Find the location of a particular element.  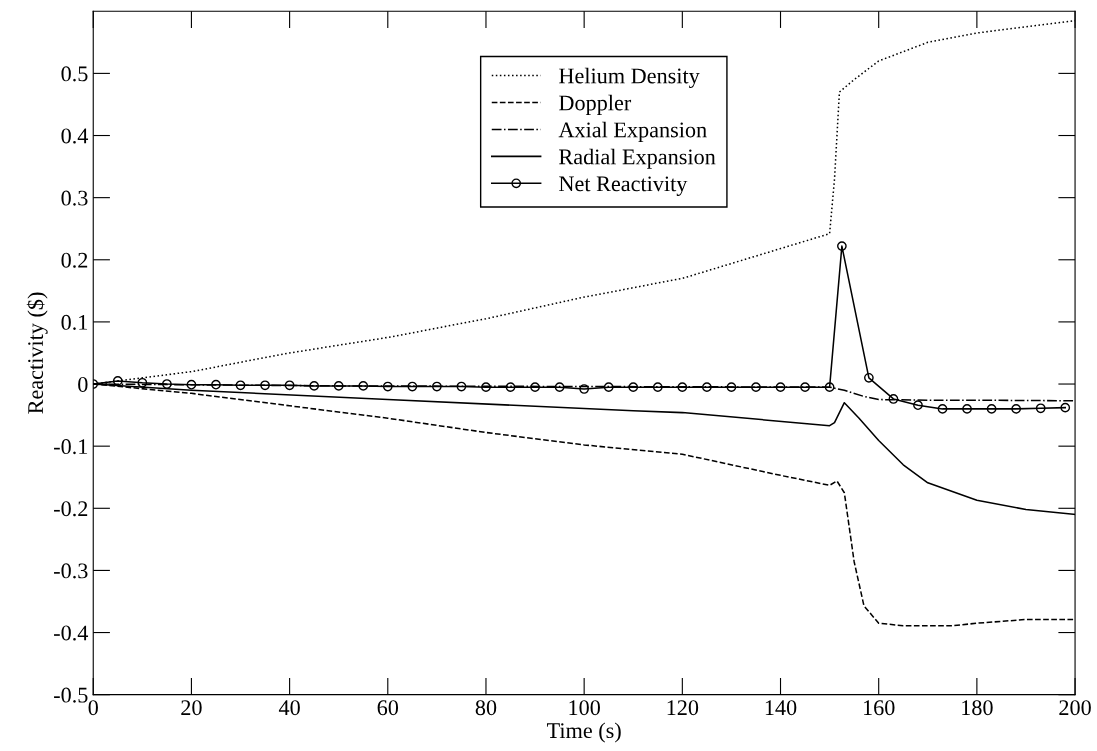

y-tick-label: -0.1 is located at coordinates (71, 447).